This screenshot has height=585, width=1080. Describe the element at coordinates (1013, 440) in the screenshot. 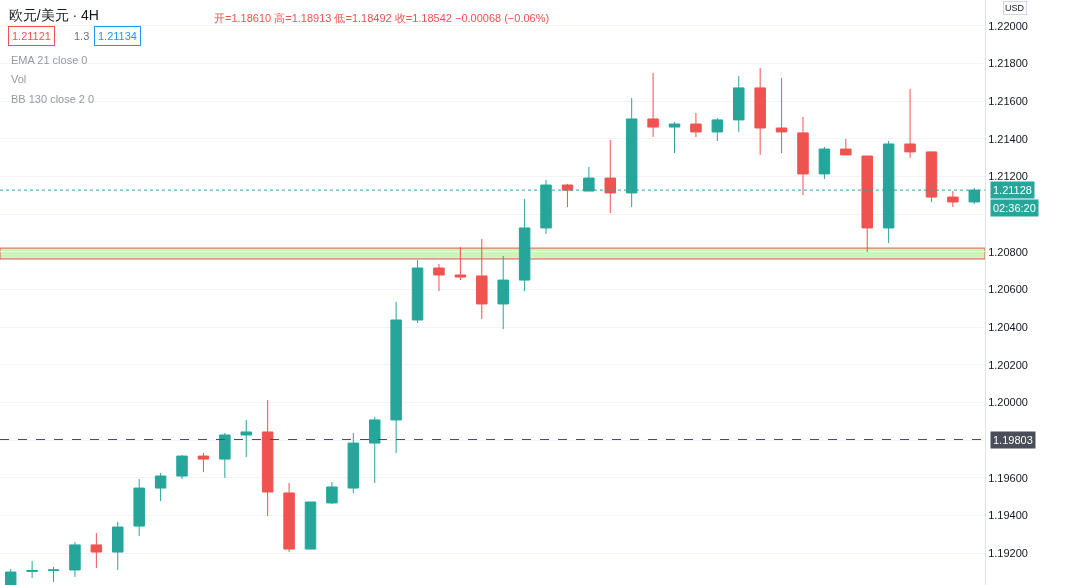

I see `ref-line-label: 1.19803` at that location.